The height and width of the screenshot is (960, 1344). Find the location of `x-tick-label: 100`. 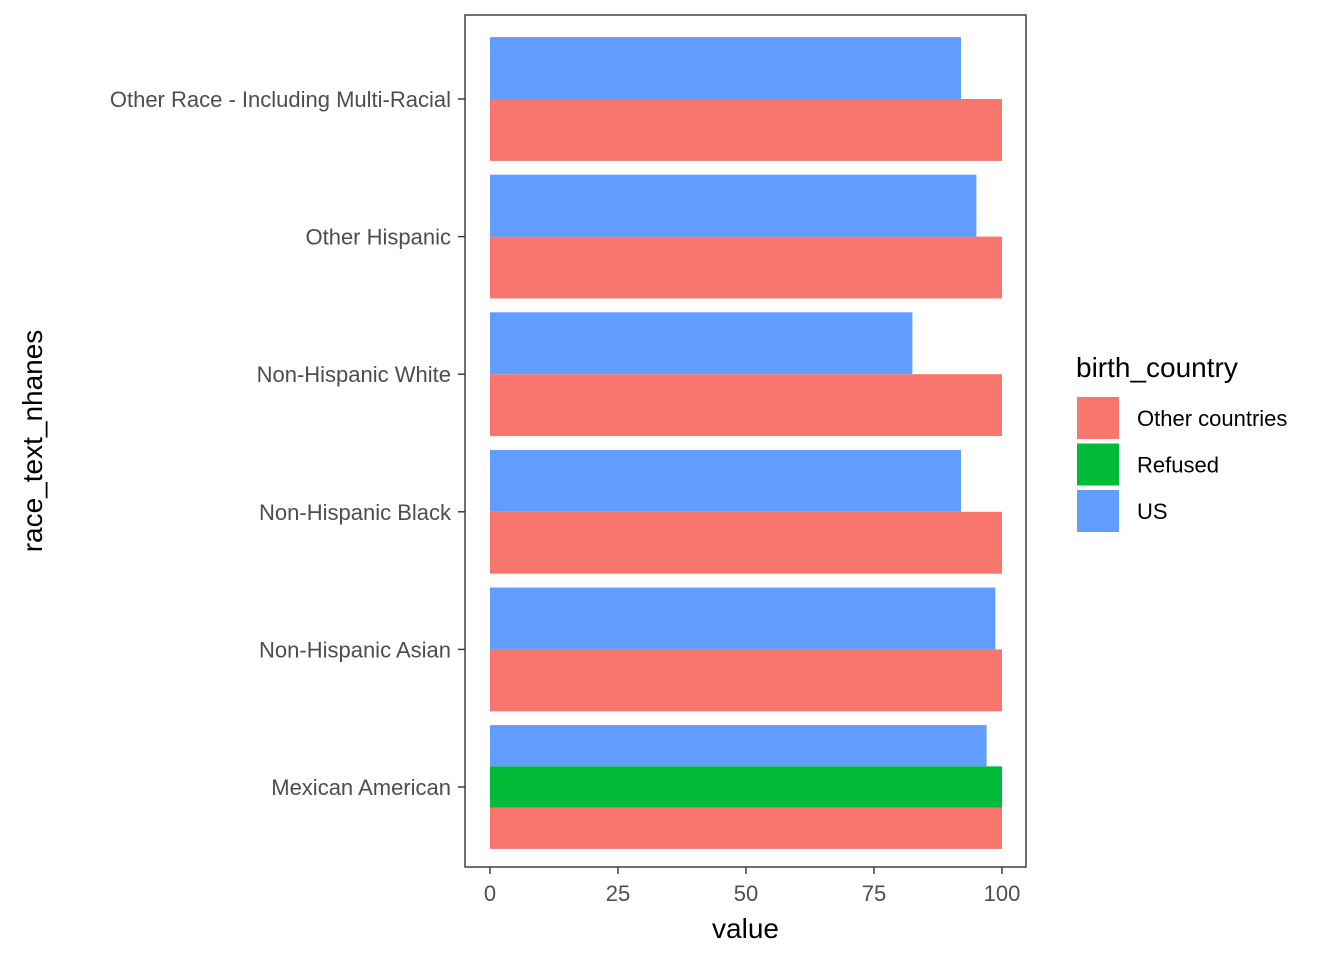

x-tick-label: 100 is located at coordinates (1002, 893).